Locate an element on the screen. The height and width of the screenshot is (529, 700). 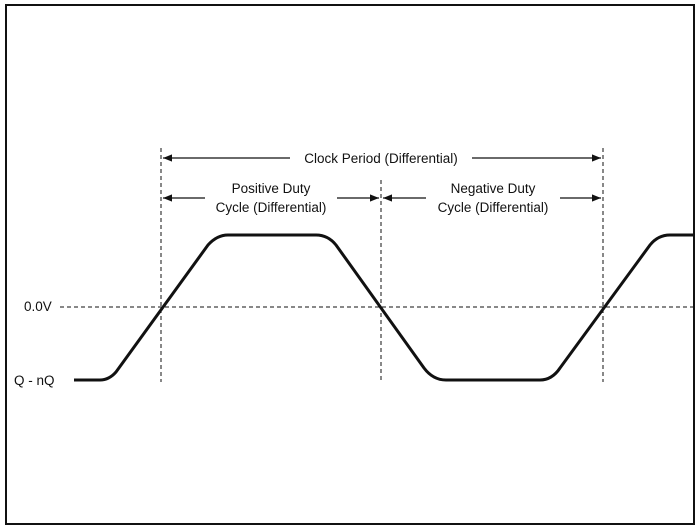
positive-duty-label-line1: Positive Duty is located at coordinates (271, 188).